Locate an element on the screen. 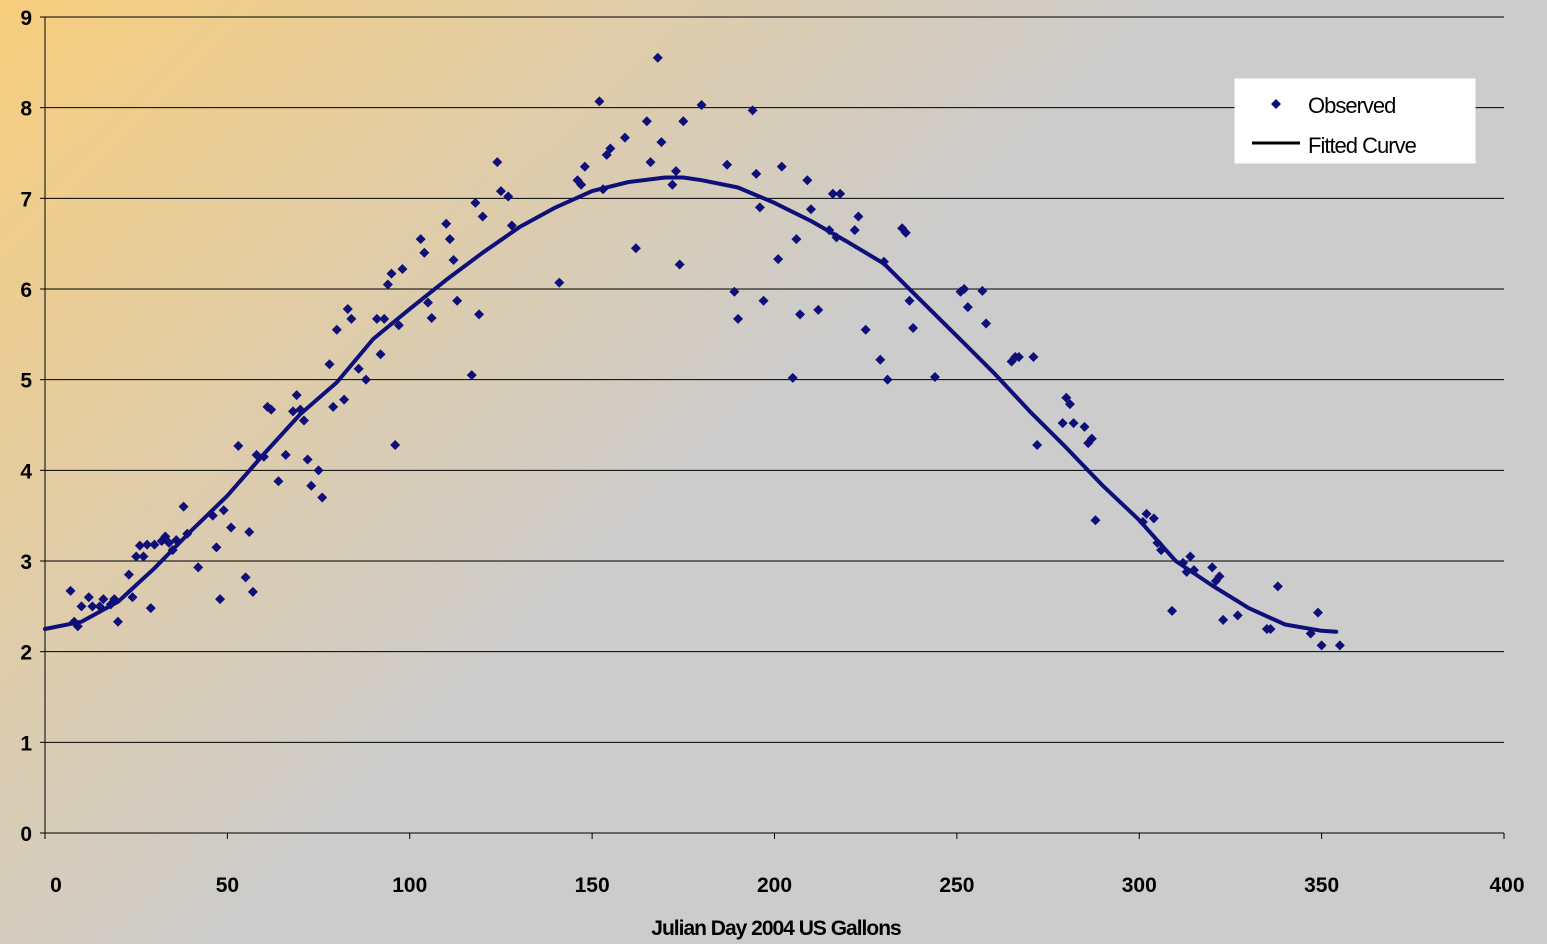  legend-box is located at coordinates (1355, 121).